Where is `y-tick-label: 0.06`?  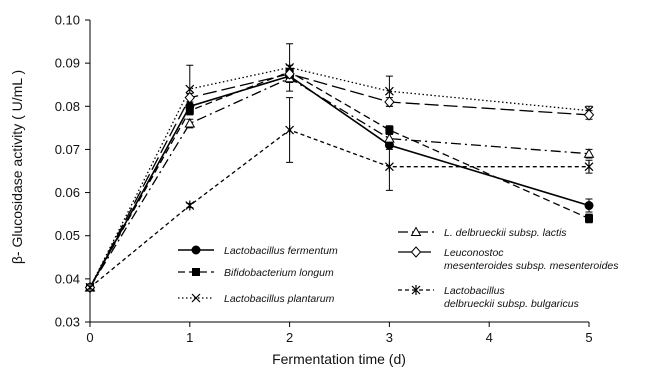 y-tick-label: 0.06 is located at coordinates (67, 192).